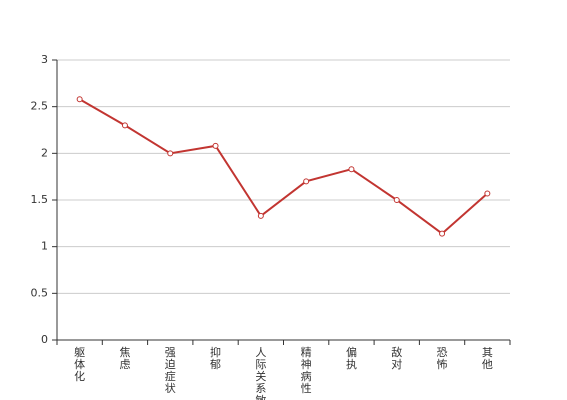 This screenshot has height=400, width=567. I want to click on x-tick-label: 其他, so click(487, 358).